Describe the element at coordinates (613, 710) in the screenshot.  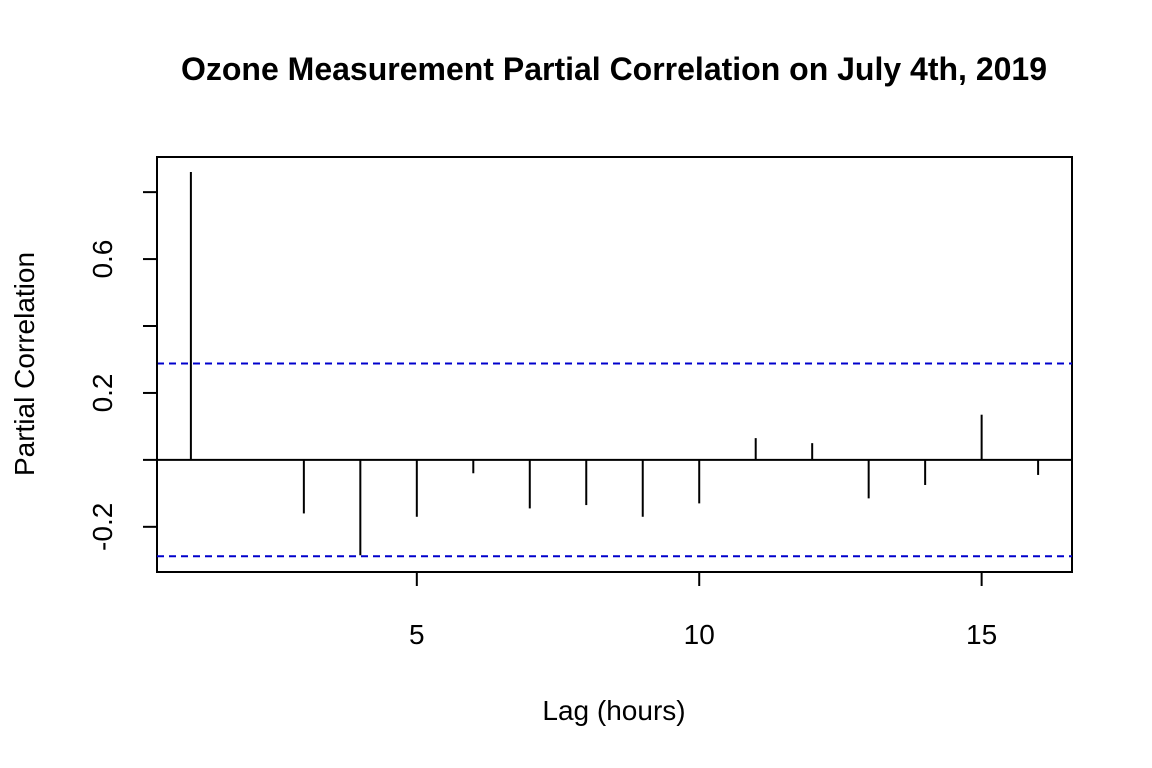
I see `x-axis-label: Lag (hours)` at that location.